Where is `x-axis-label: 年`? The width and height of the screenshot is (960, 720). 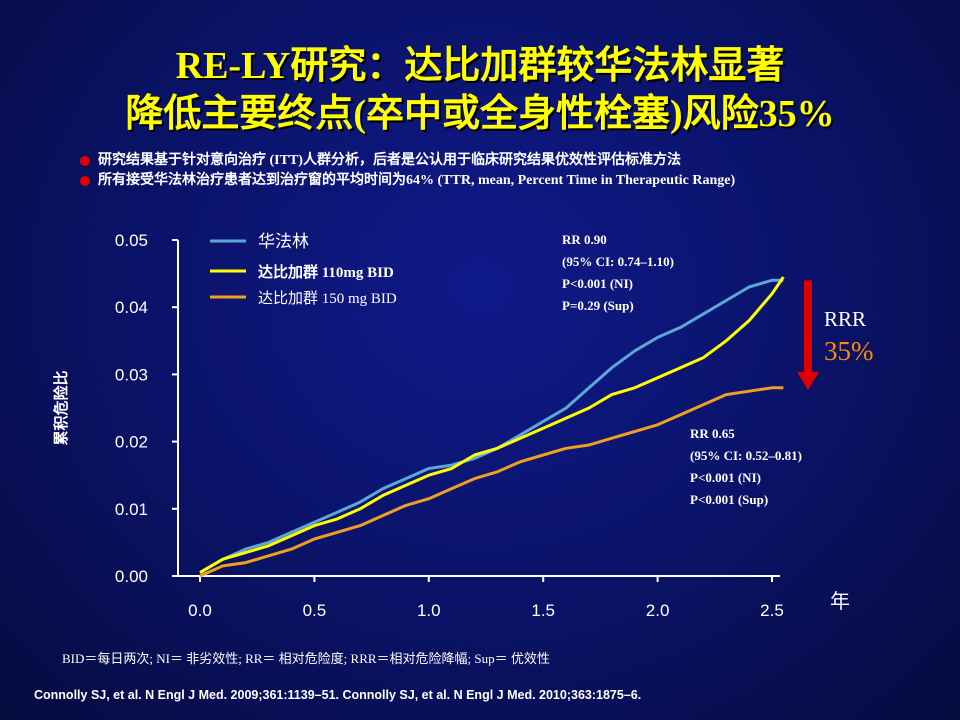
x-axis-label: 年 is located at coordinates (840, 601).